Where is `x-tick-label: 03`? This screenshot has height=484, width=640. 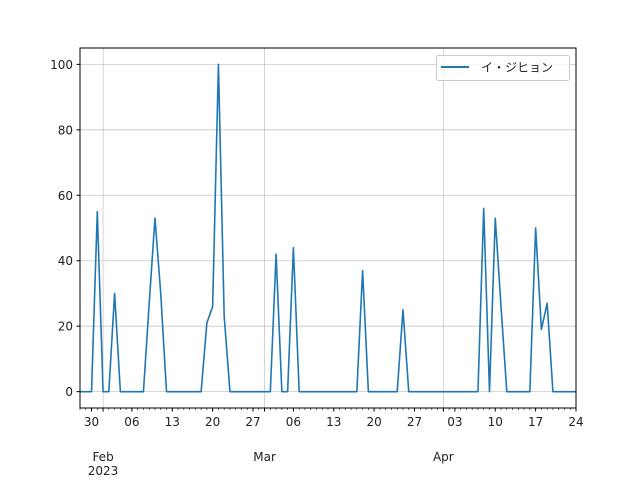
x-tick-label: 03 is located at coordinates (454, 422).